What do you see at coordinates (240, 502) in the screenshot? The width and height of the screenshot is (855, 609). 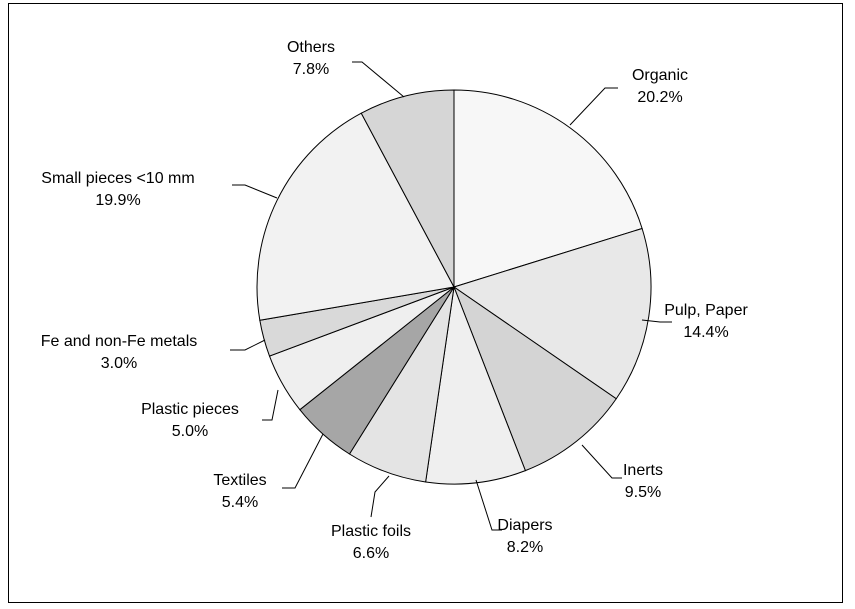 I see `slice-value-textiles: 5.4%` at bounding box center [240, 502].